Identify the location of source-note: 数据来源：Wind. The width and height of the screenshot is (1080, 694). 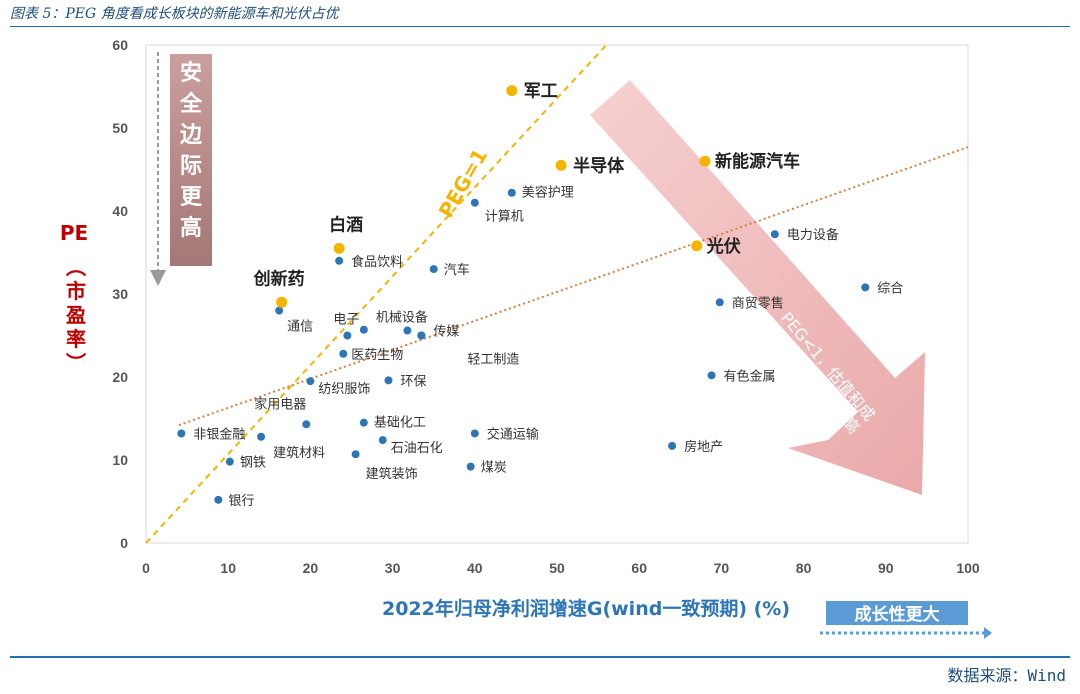
(1006, 675).